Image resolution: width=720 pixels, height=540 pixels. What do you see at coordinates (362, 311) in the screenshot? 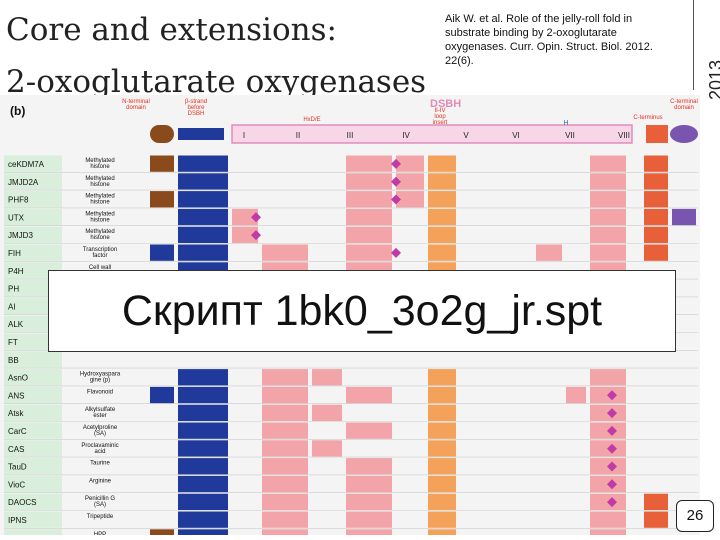
I see `script-label-box: Скрипт 1bk0_3o2g_jr.spt` at bounding box center [362, 311].